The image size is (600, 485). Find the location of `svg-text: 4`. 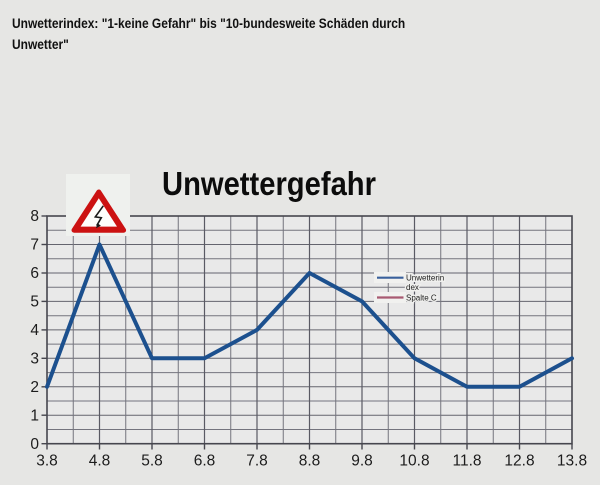

svg-text: 4 is located at coordinates (34, 330).